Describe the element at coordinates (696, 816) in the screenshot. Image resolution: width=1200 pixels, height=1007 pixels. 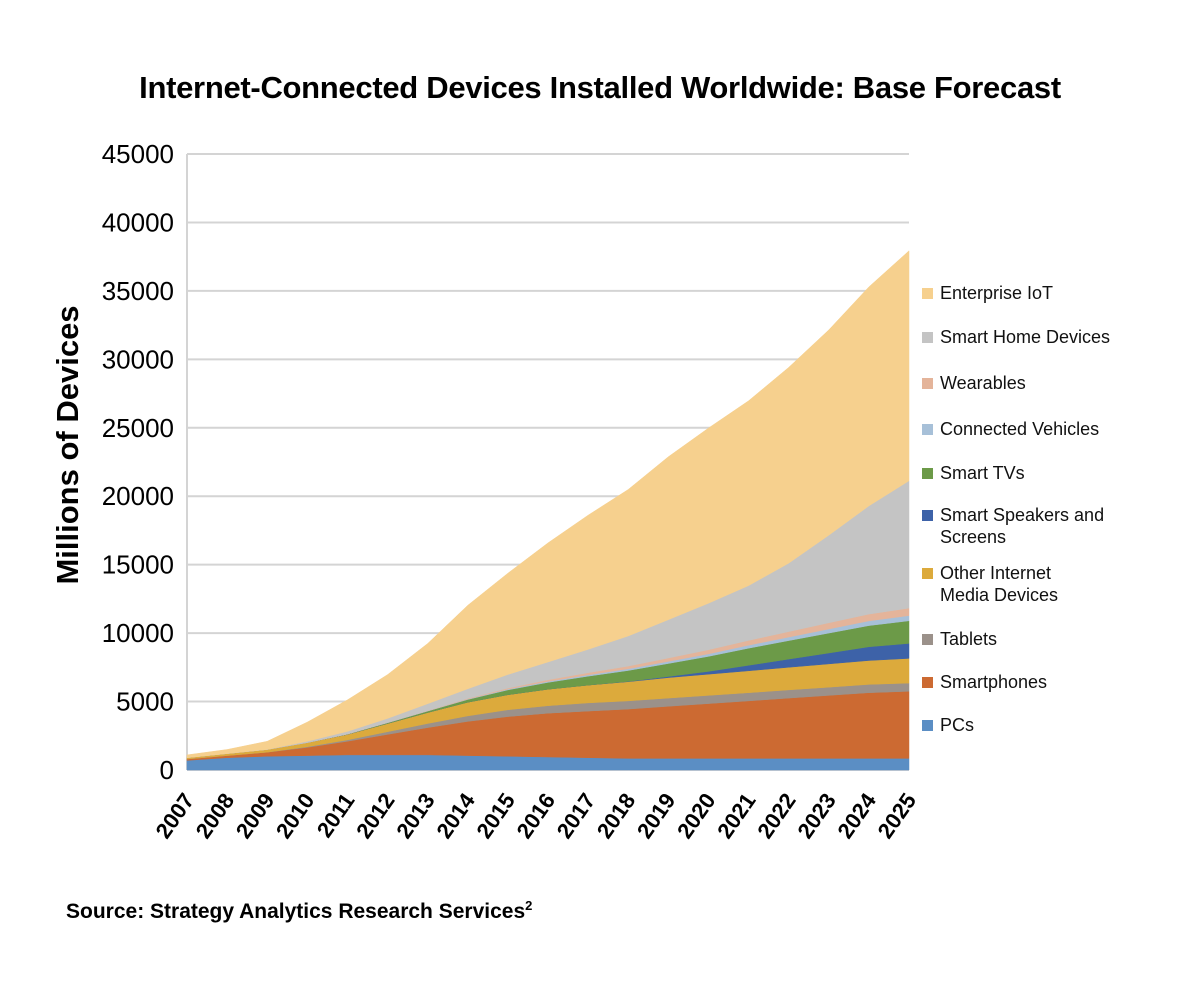
I see `x-tick-label: 2020` at that location.